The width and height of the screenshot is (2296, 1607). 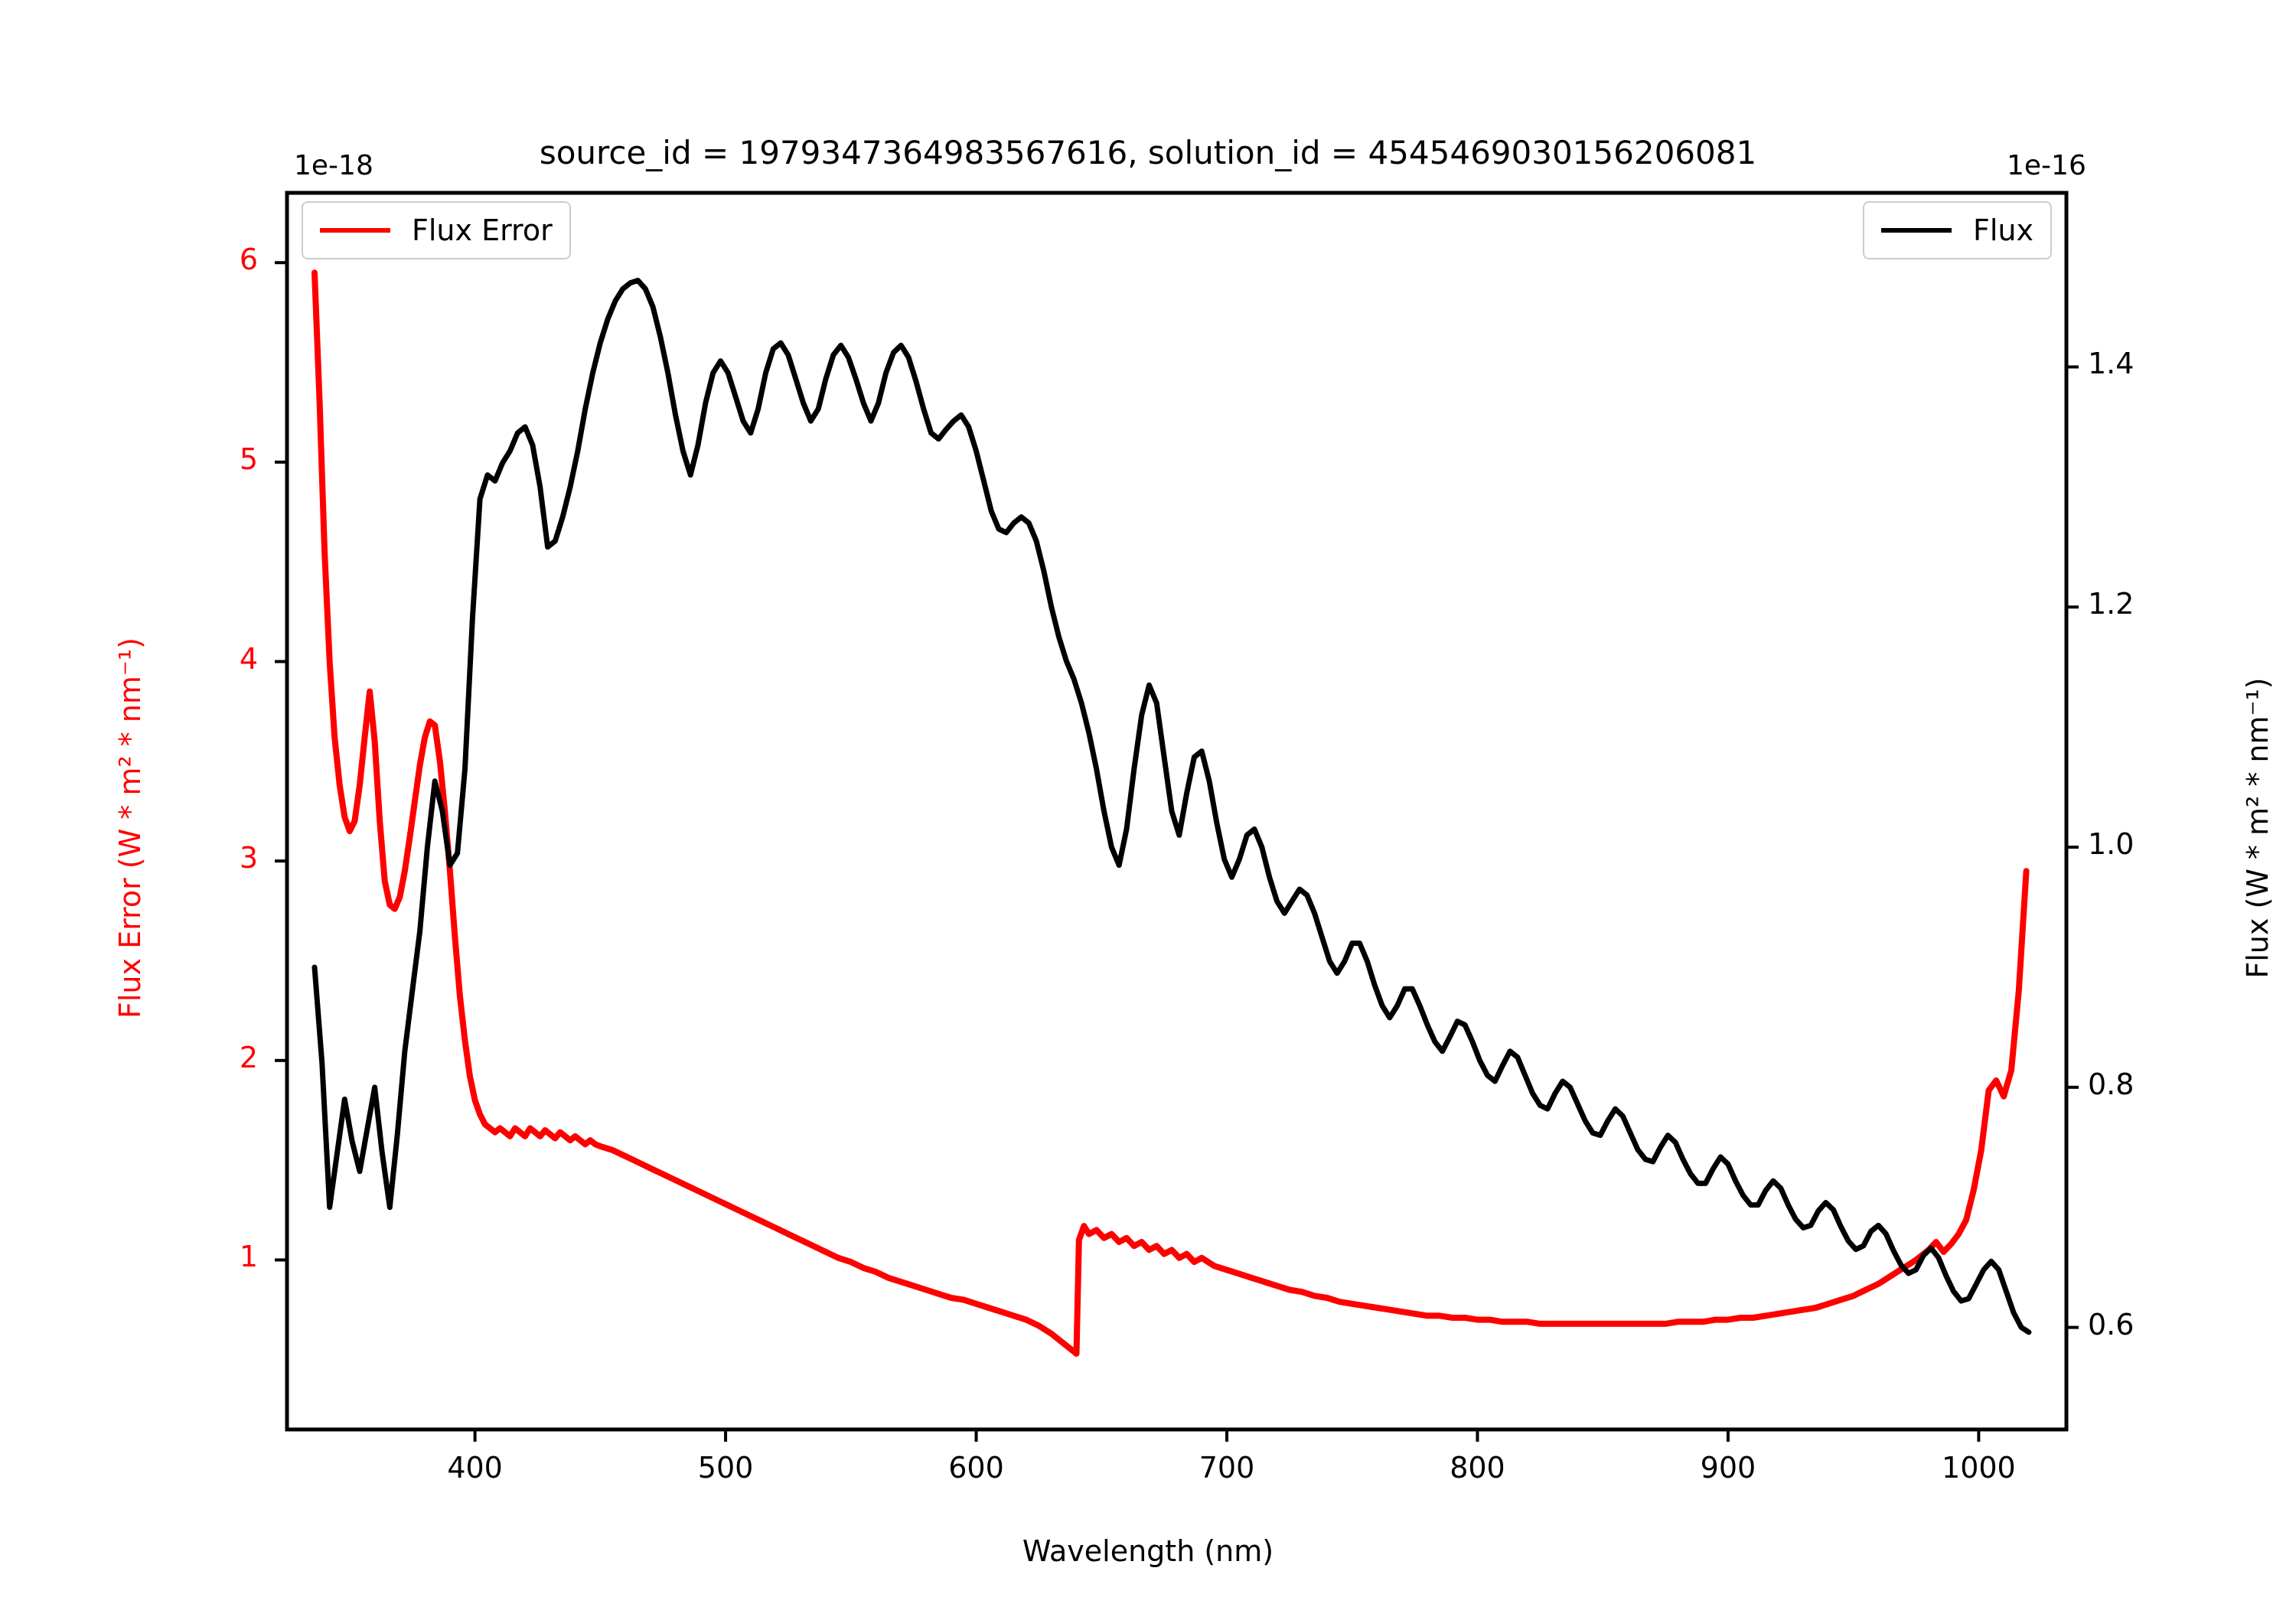 I want to click on y-axis-left-ticks, so click(x=281, y=761).